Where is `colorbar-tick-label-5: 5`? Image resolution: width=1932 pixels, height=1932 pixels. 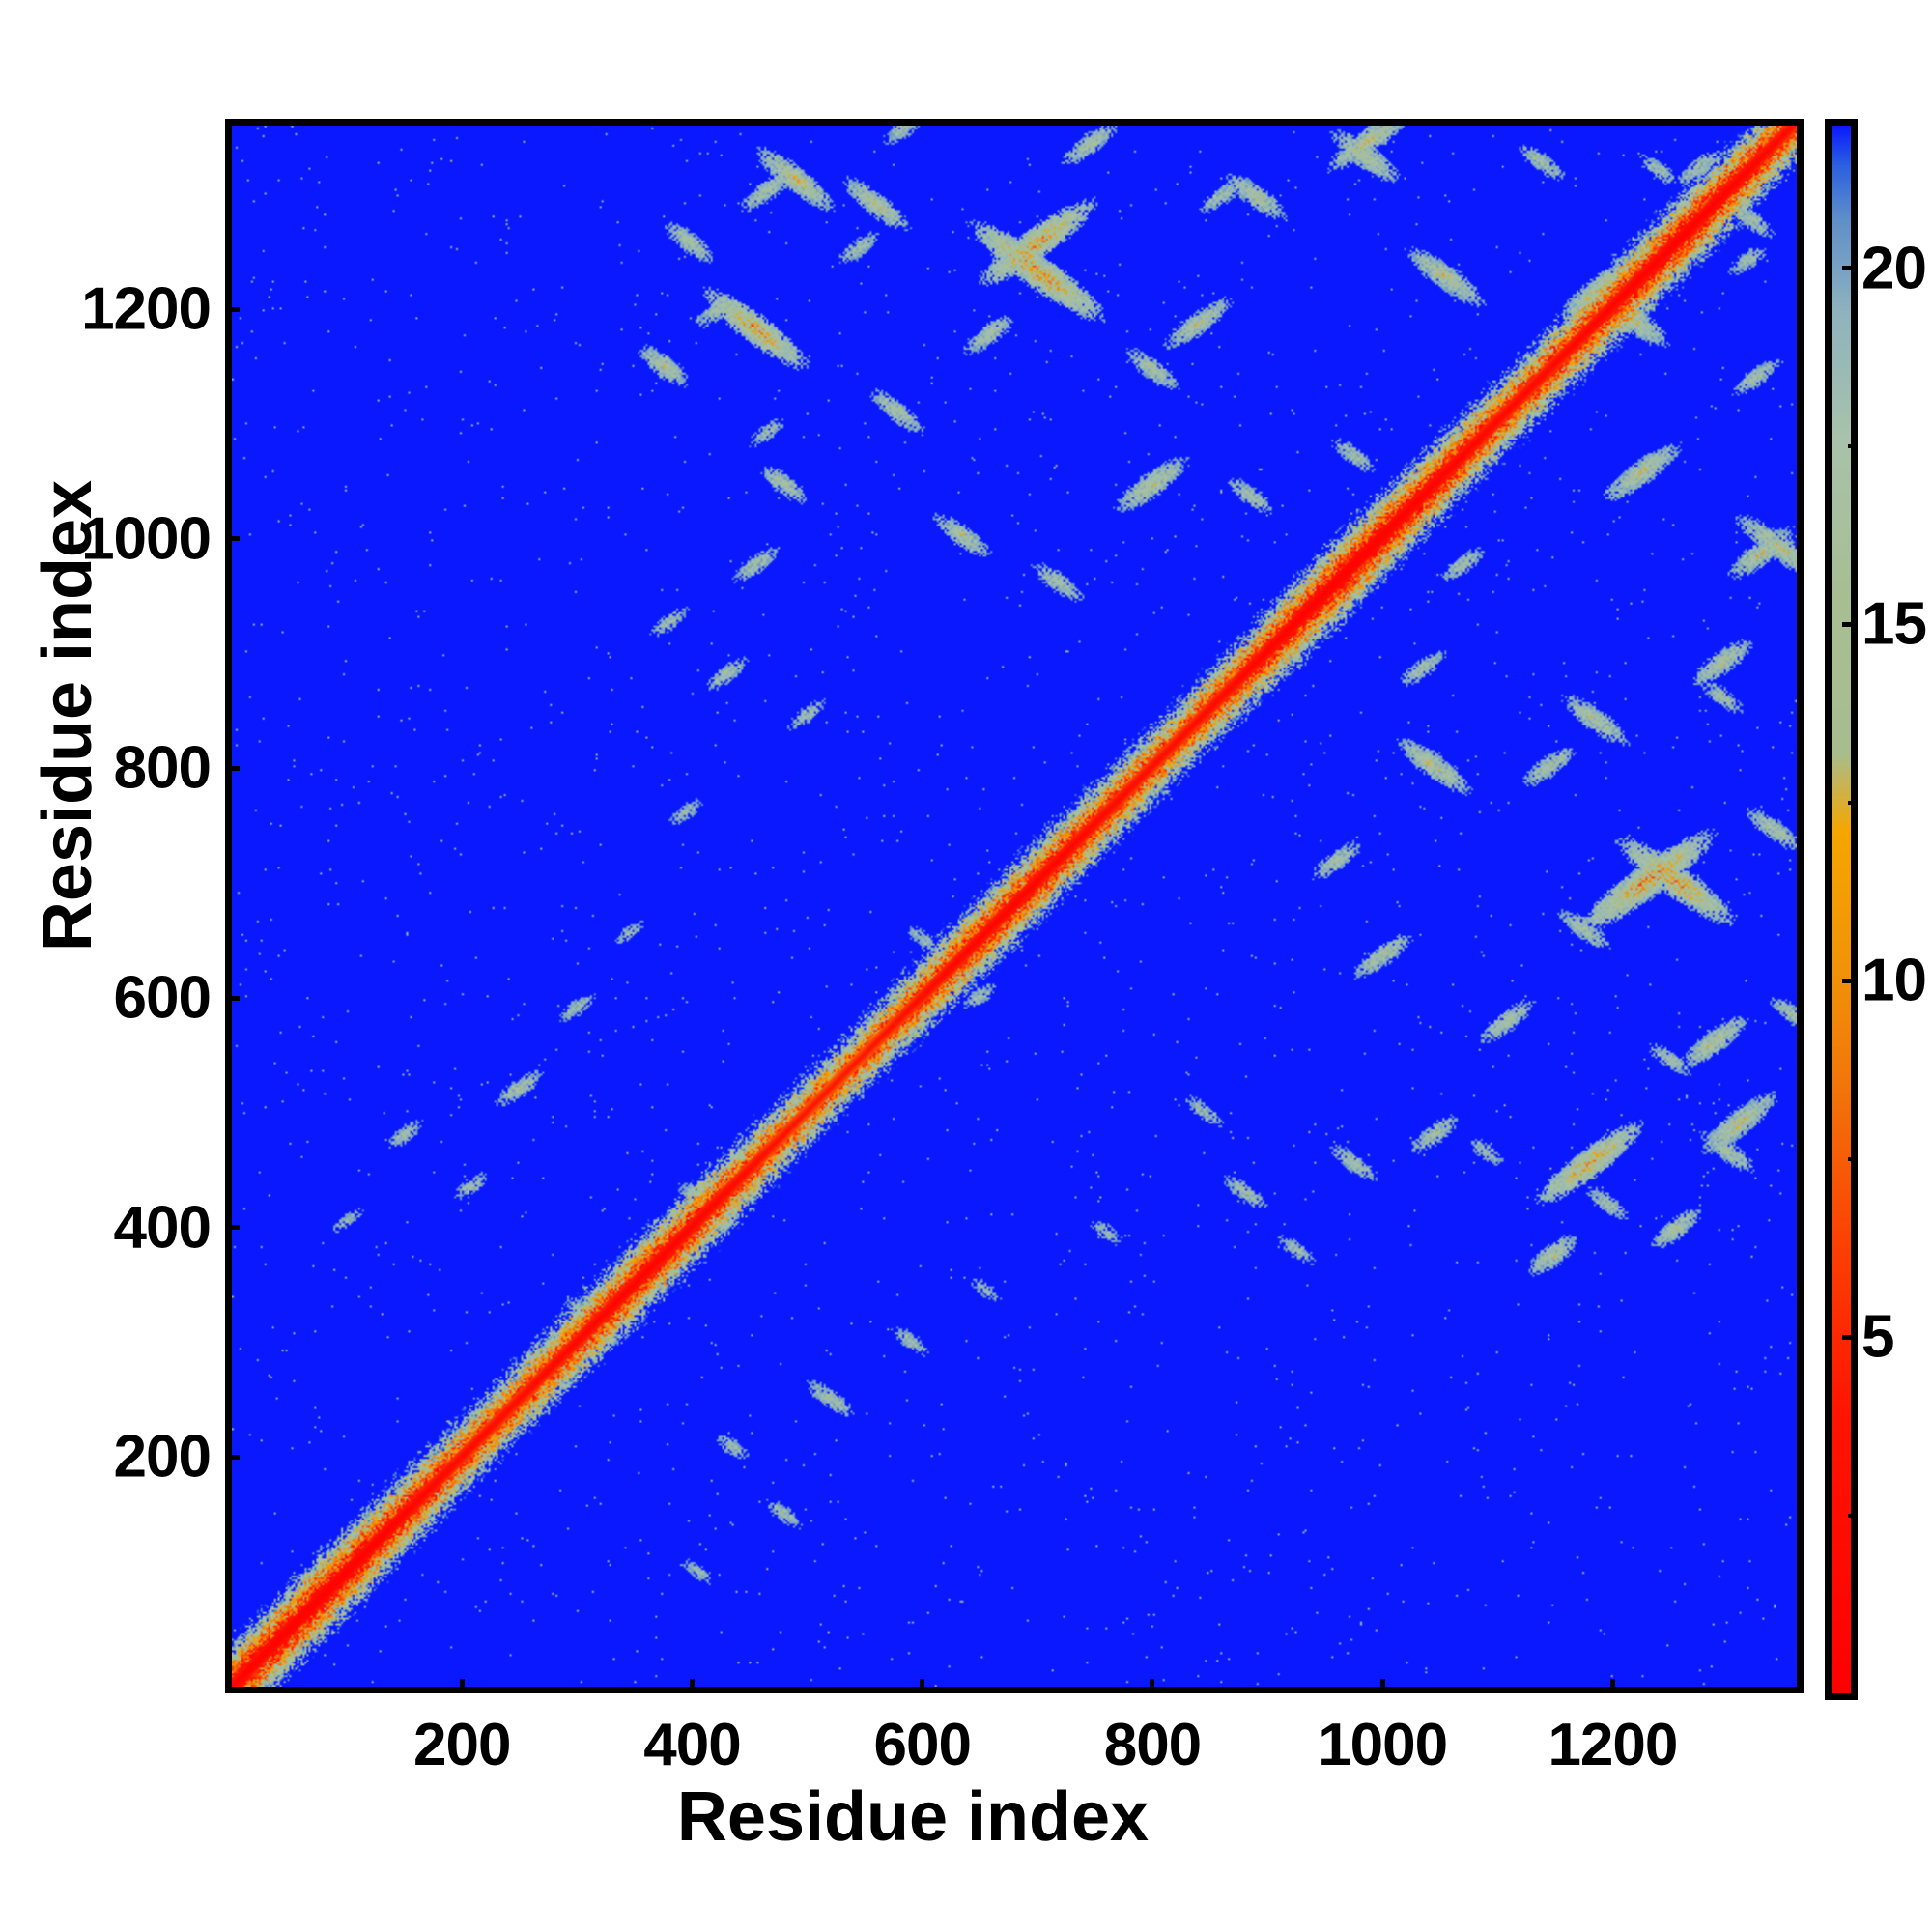 colorbar-tick-label-5: 5 is located at coordinates (1877, 1337).